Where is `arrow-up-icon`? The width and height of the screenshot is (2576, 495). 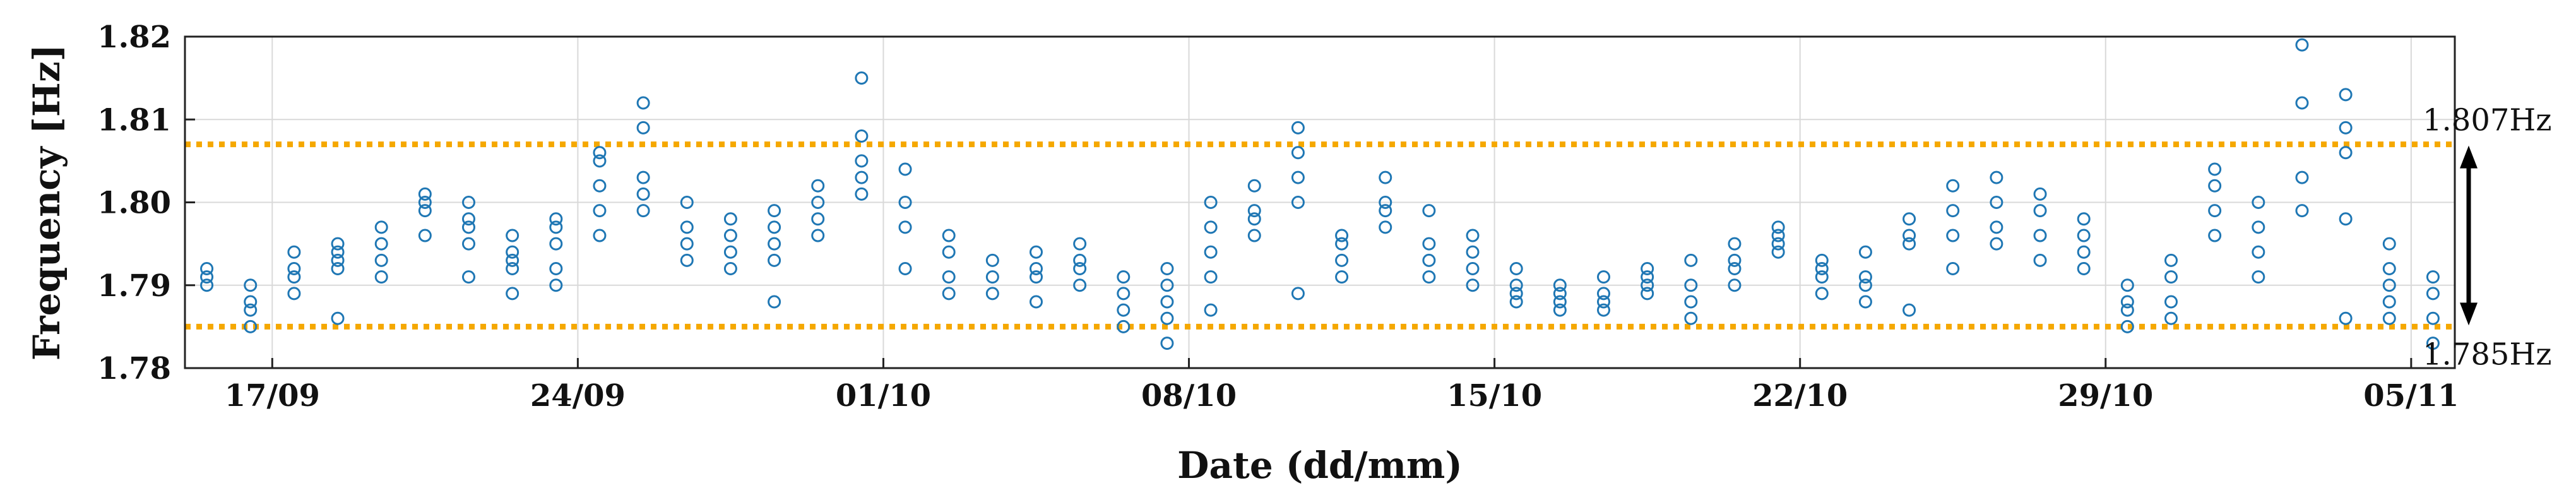 arrow-up-icon is located at coordinates (2469, 157).